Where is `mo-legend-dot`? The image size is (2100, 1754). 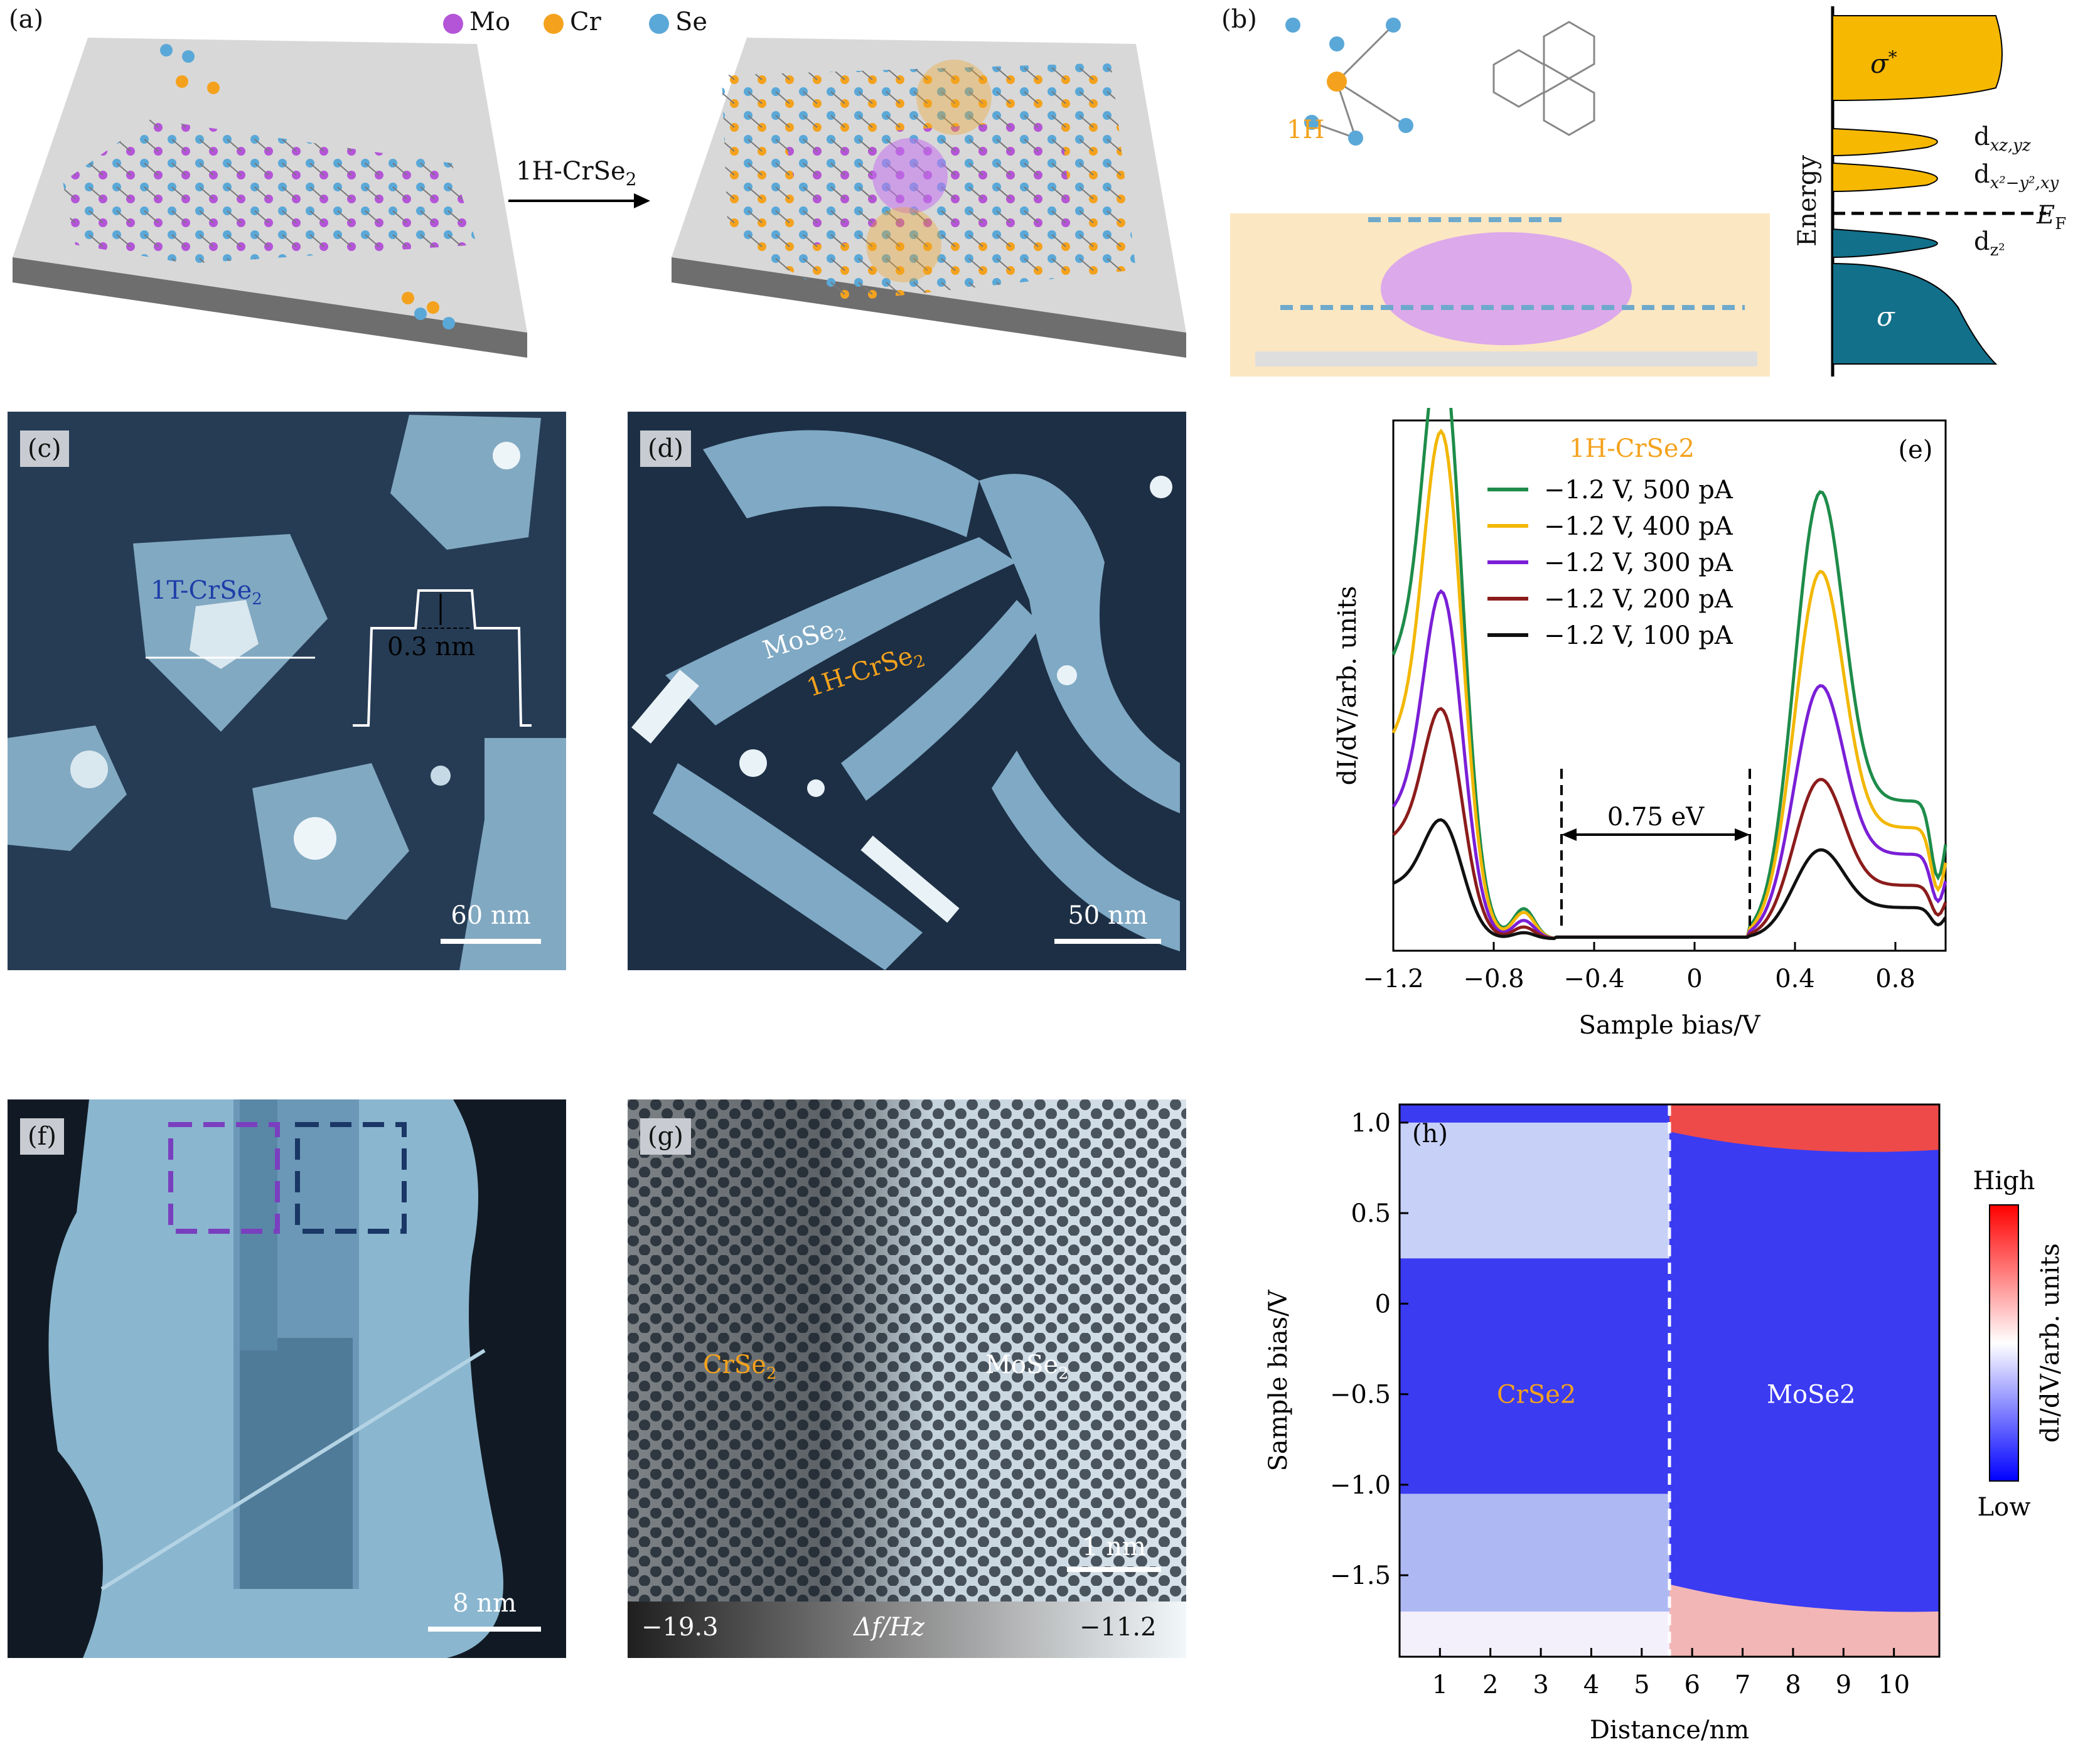
mo-legend-dot is located at coordinates (453, 24).